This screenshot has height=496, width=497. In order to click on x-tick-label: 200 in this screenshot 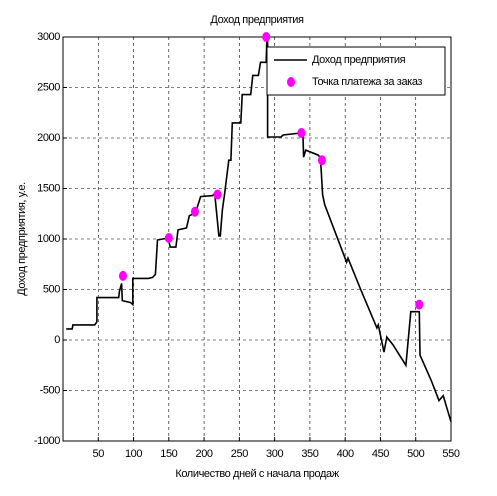, I will do `click(204, 454)`.